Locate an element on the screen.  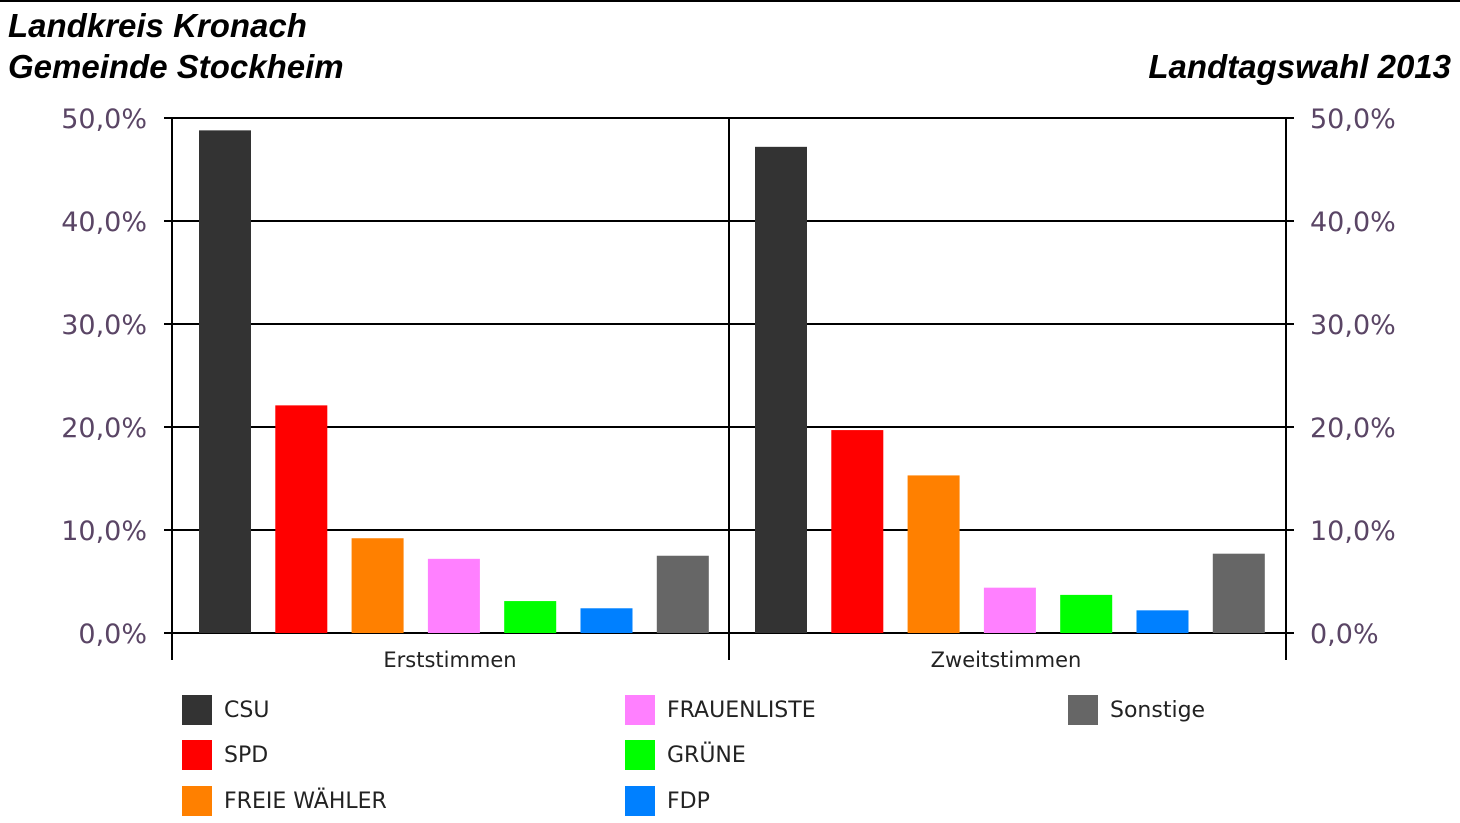
y-tick-label-right: 30,0% is located at coordinates (1353, 325).